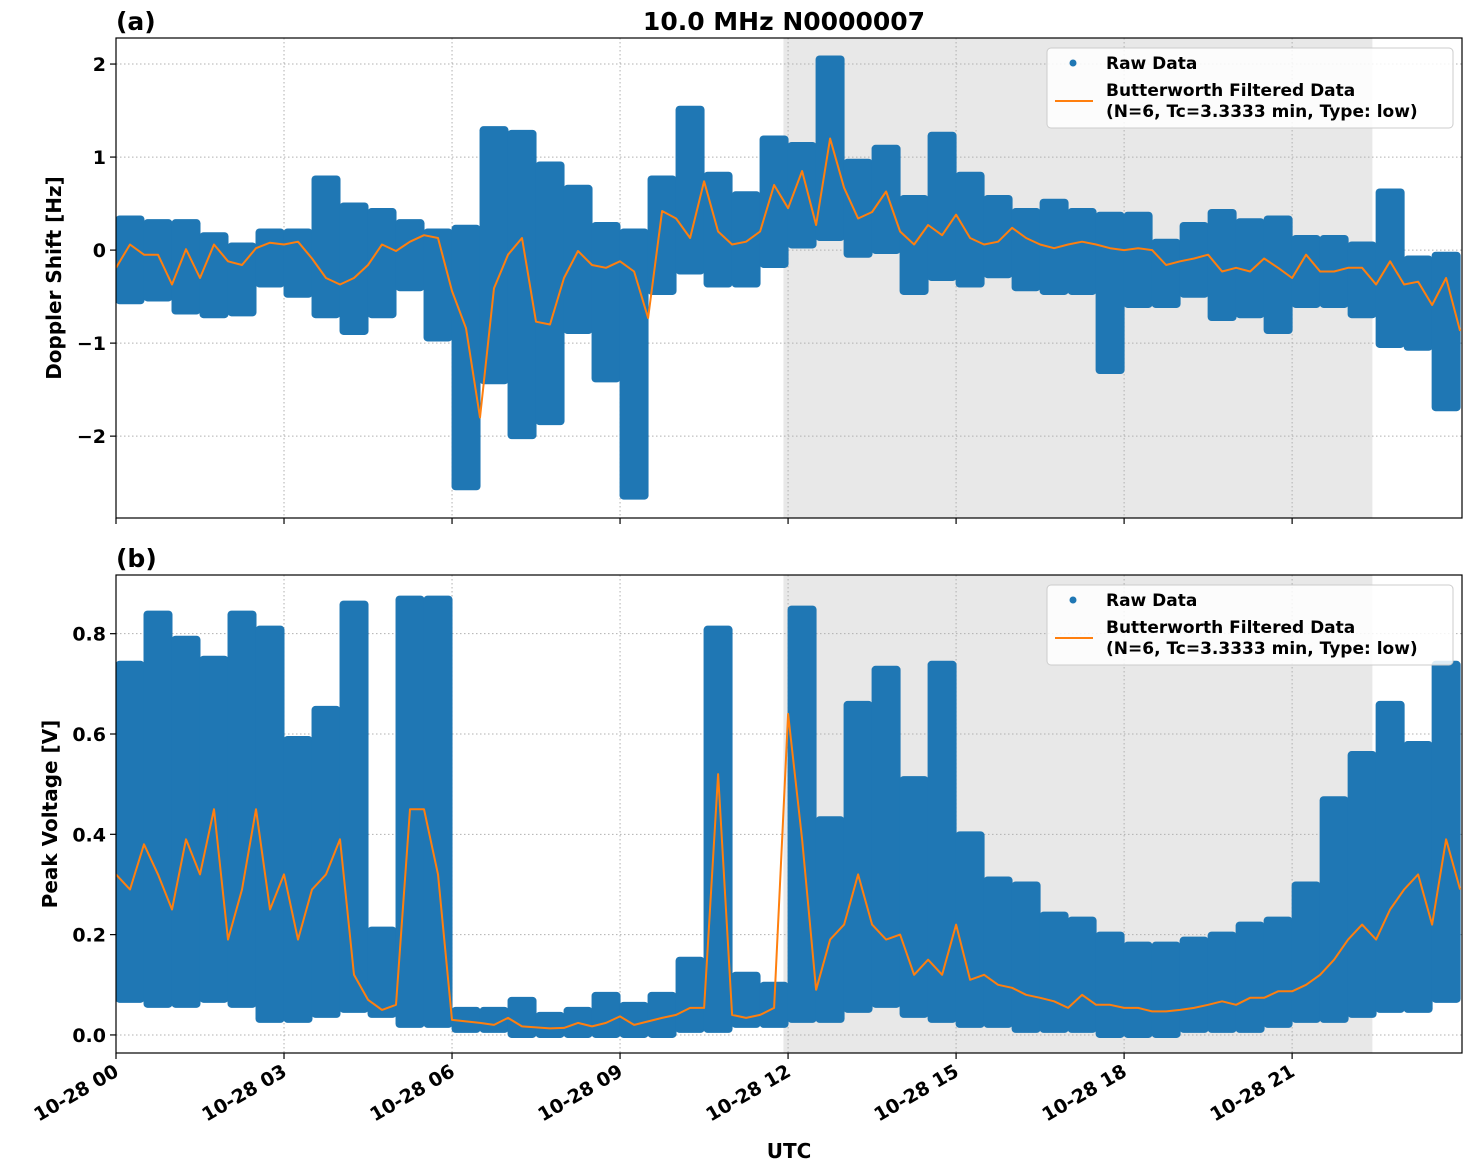 The image size is (1471, 1172). What do you see at coordinates (99, 251) in the screenshot?
I see `y-tick-label: 0` at bounding box center [99, 251].